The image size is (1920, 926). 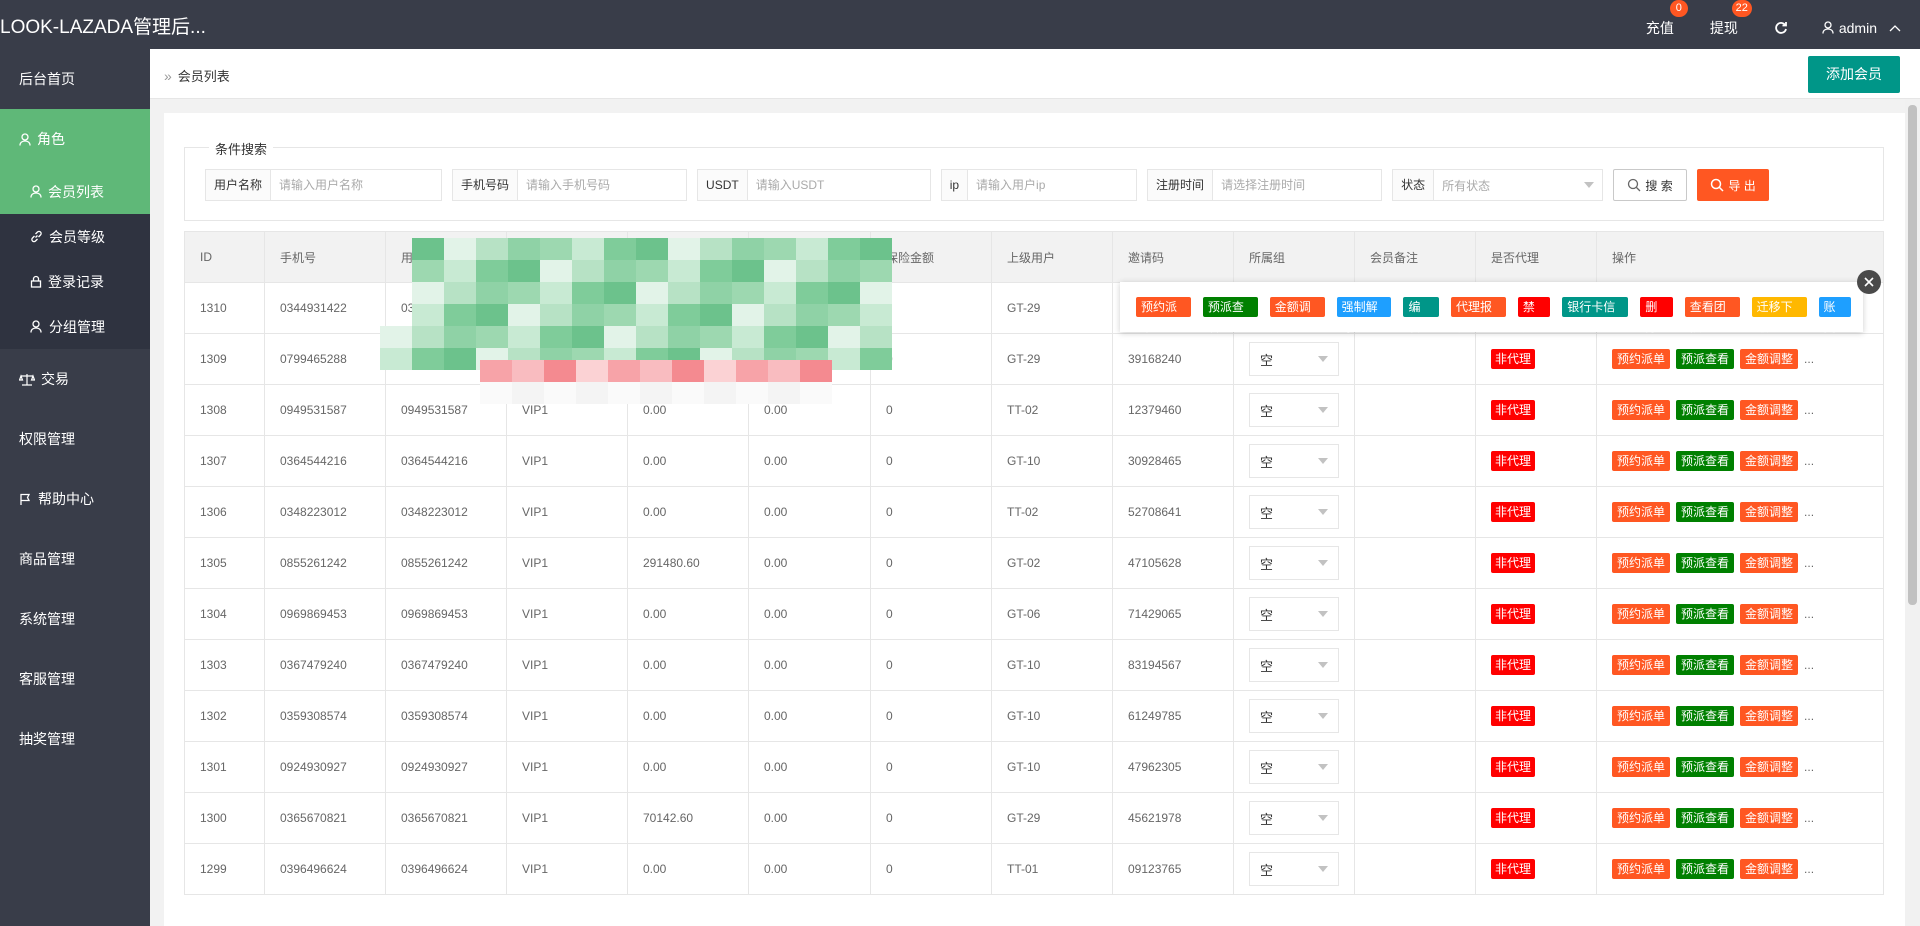 I want to click on sidebar-item-member-list: 会员列表, so click(x=75, y=191).